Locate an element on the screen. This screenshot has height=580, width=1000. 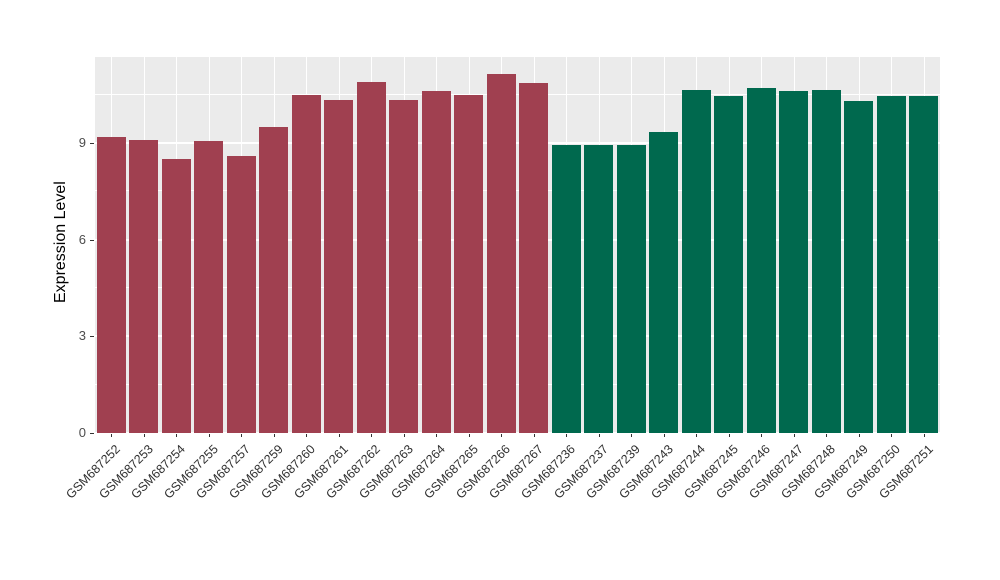
y-tick-label: 9 is located at coordinates (82, 143).